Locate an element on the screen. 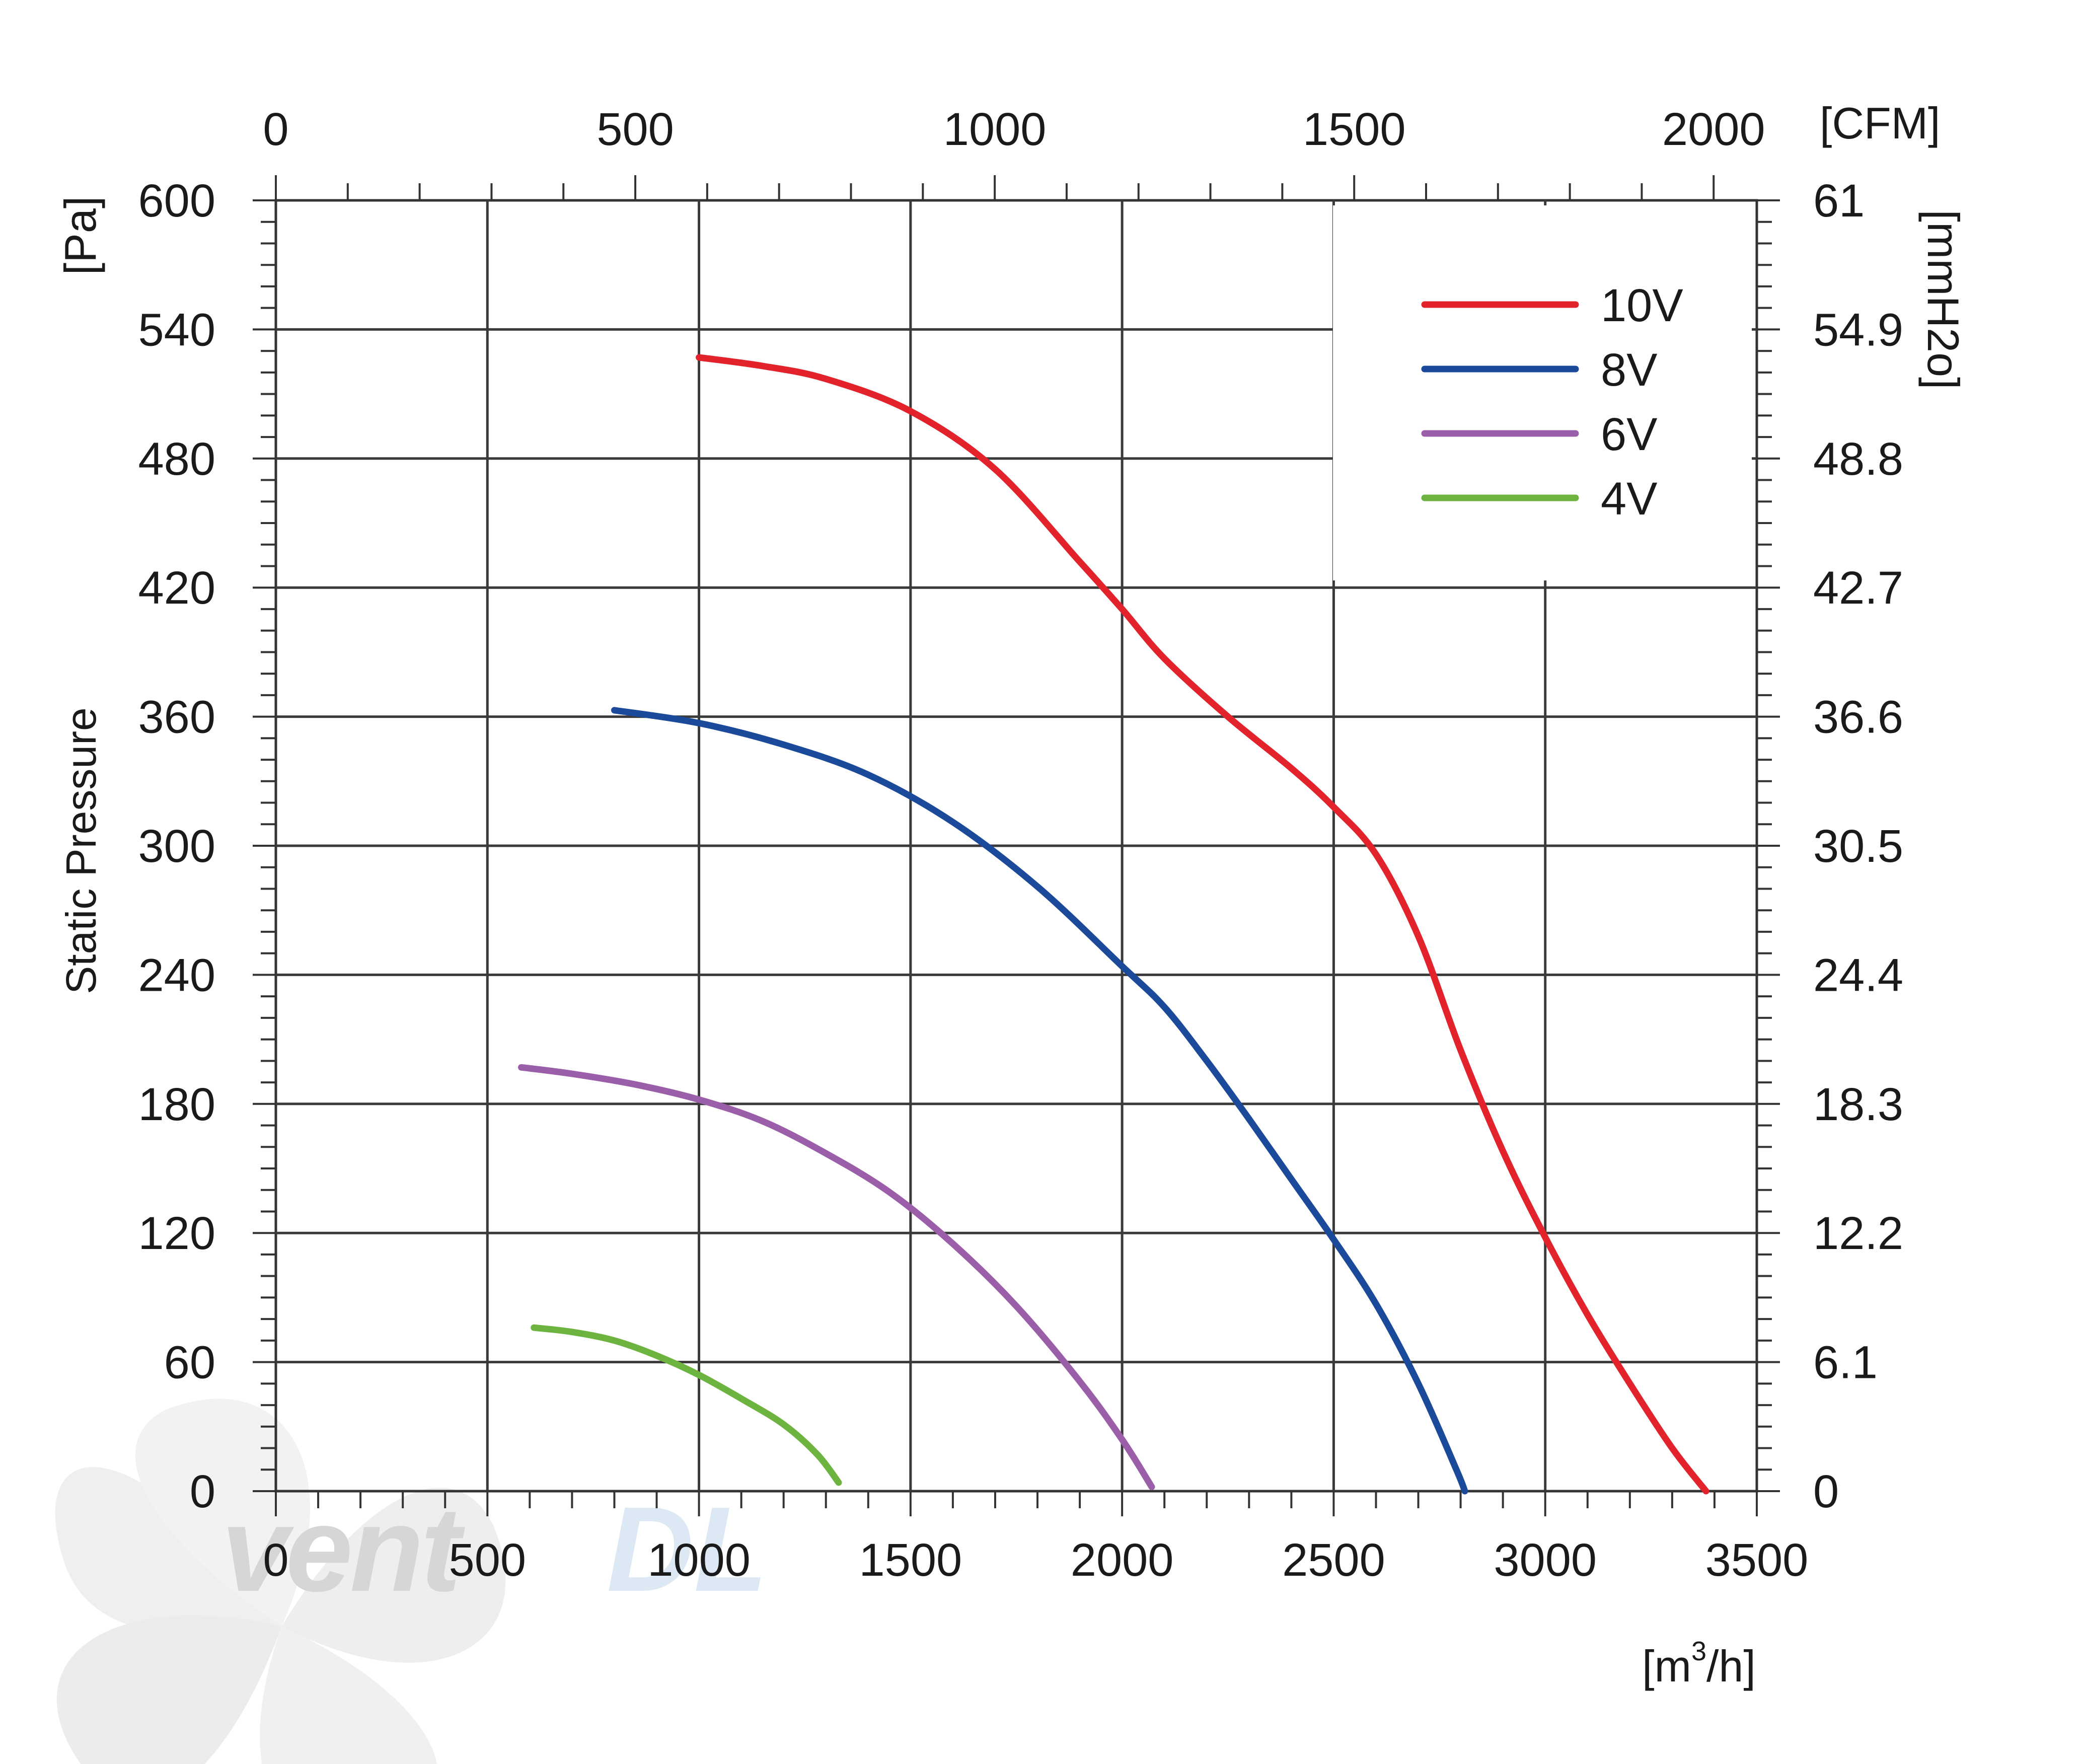 This screenshot has height=1764, width=2085. y-tick-label: 0 is located at coordinates (202, 1491).